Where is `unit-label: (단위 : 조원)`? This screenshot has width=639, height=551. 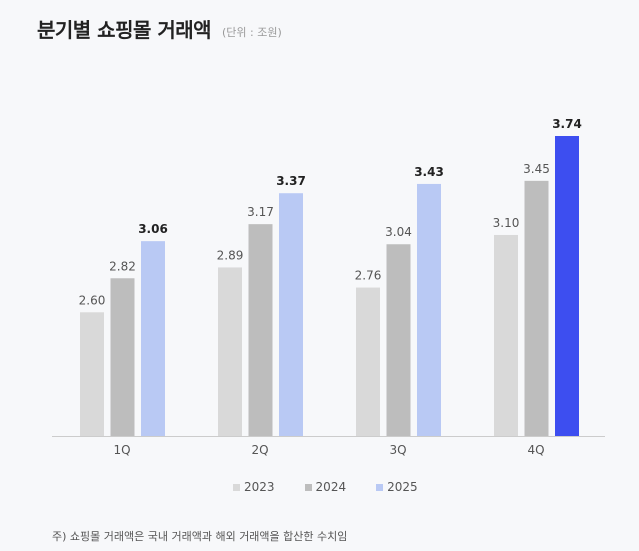
unit-label: (단위 : 조원) is located at coordinates (252, 32).